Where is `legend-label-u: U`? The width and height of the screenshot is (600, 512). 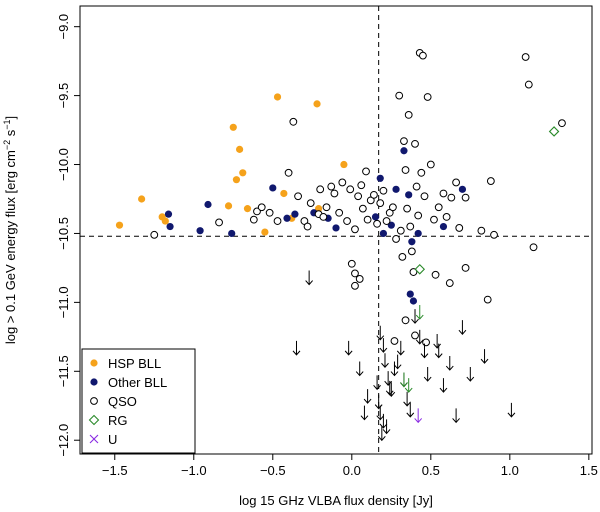
legend-label-u: U is located at coordinates (112, 439).